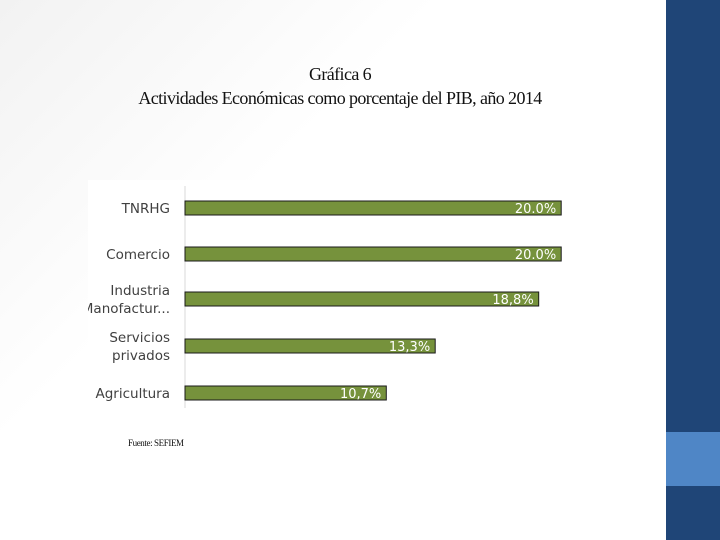 This screenshot has height=540, width=720. I want to click on category-label-2-line-0: Industria, so click(140, 291).